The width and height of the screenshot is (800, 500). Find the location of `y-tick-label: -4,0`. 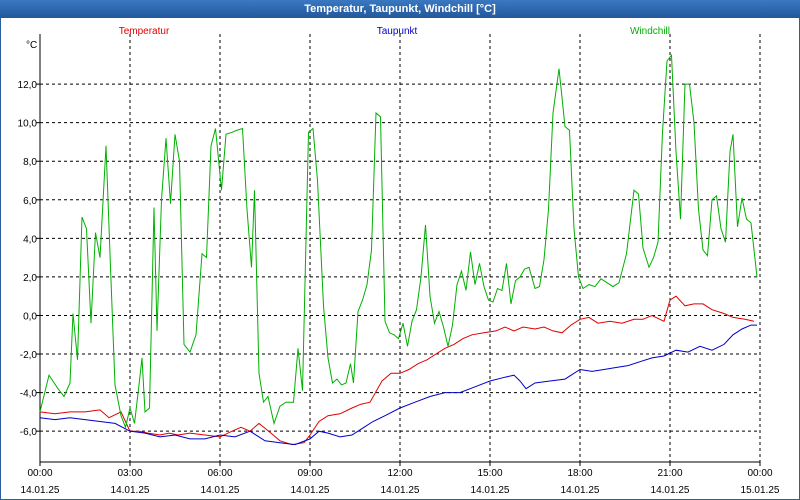

y-tick-label: -4,0 is located at coordinates (29, 394).